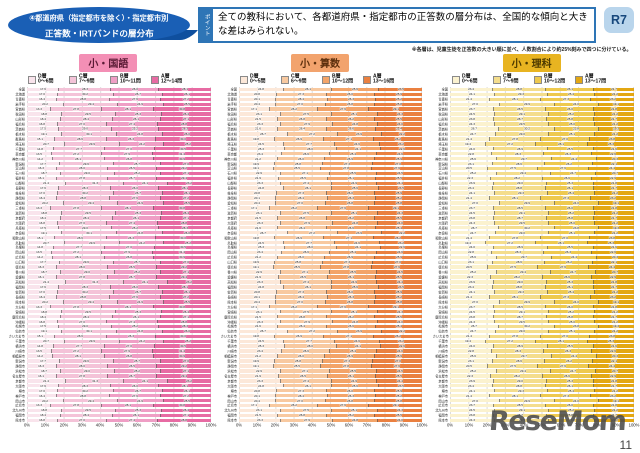 Image resolution: width=640 pixels, height=453 pixels. I want to click on bar-value: 24.2, so click(141, 242).